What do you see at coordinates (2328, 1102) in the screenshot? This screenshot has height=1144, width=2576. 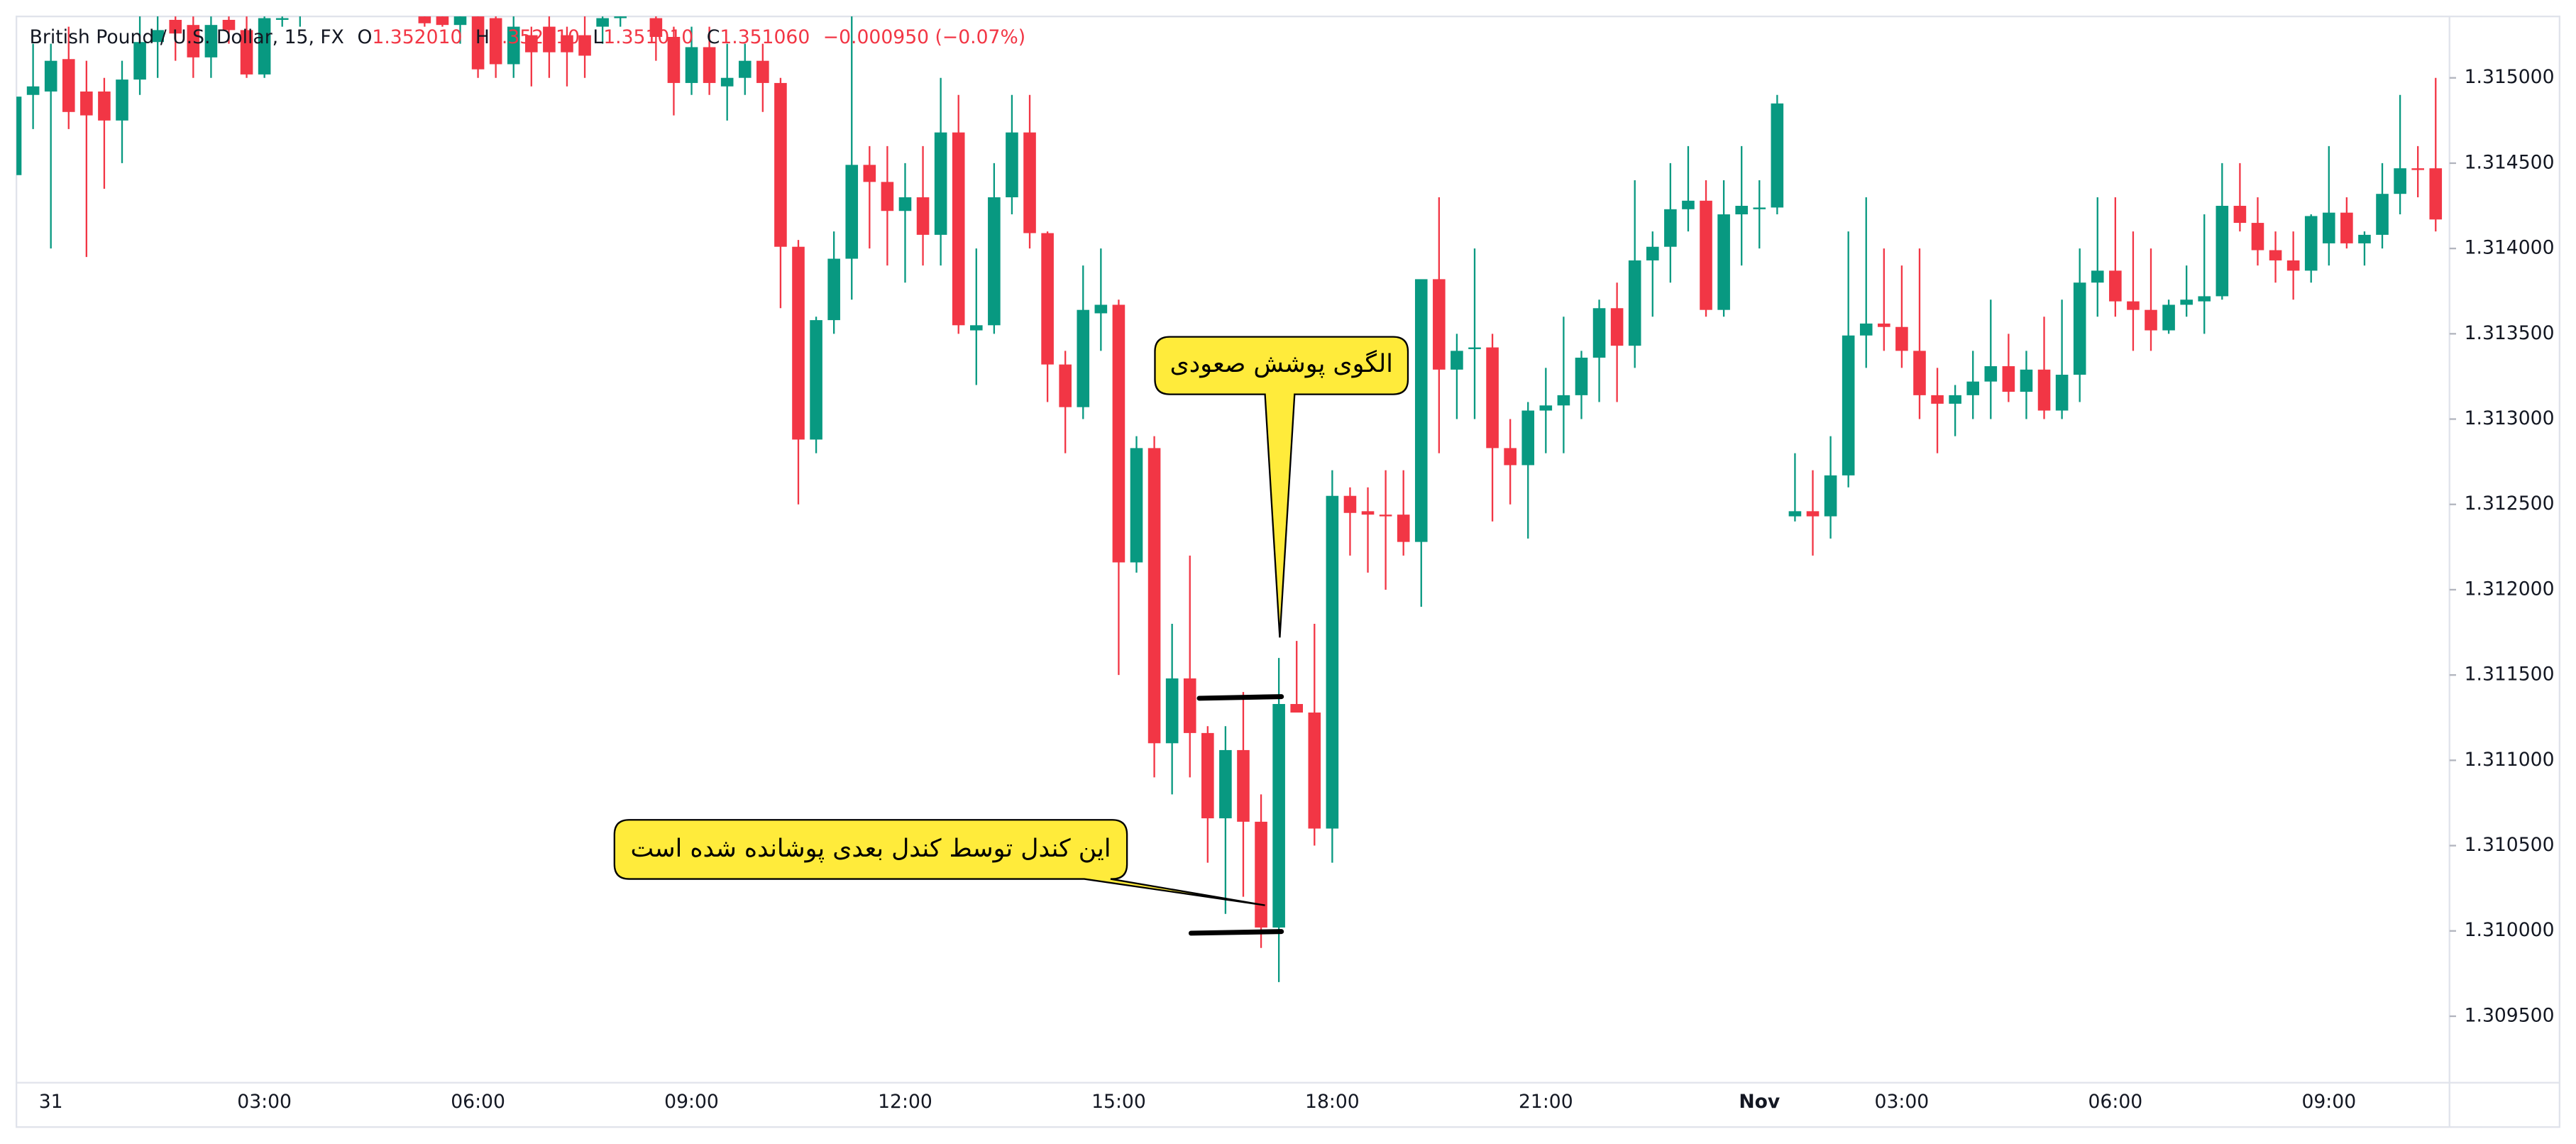 I see `x-tick-label: 09:00` at bounding box center [2328, 1102].